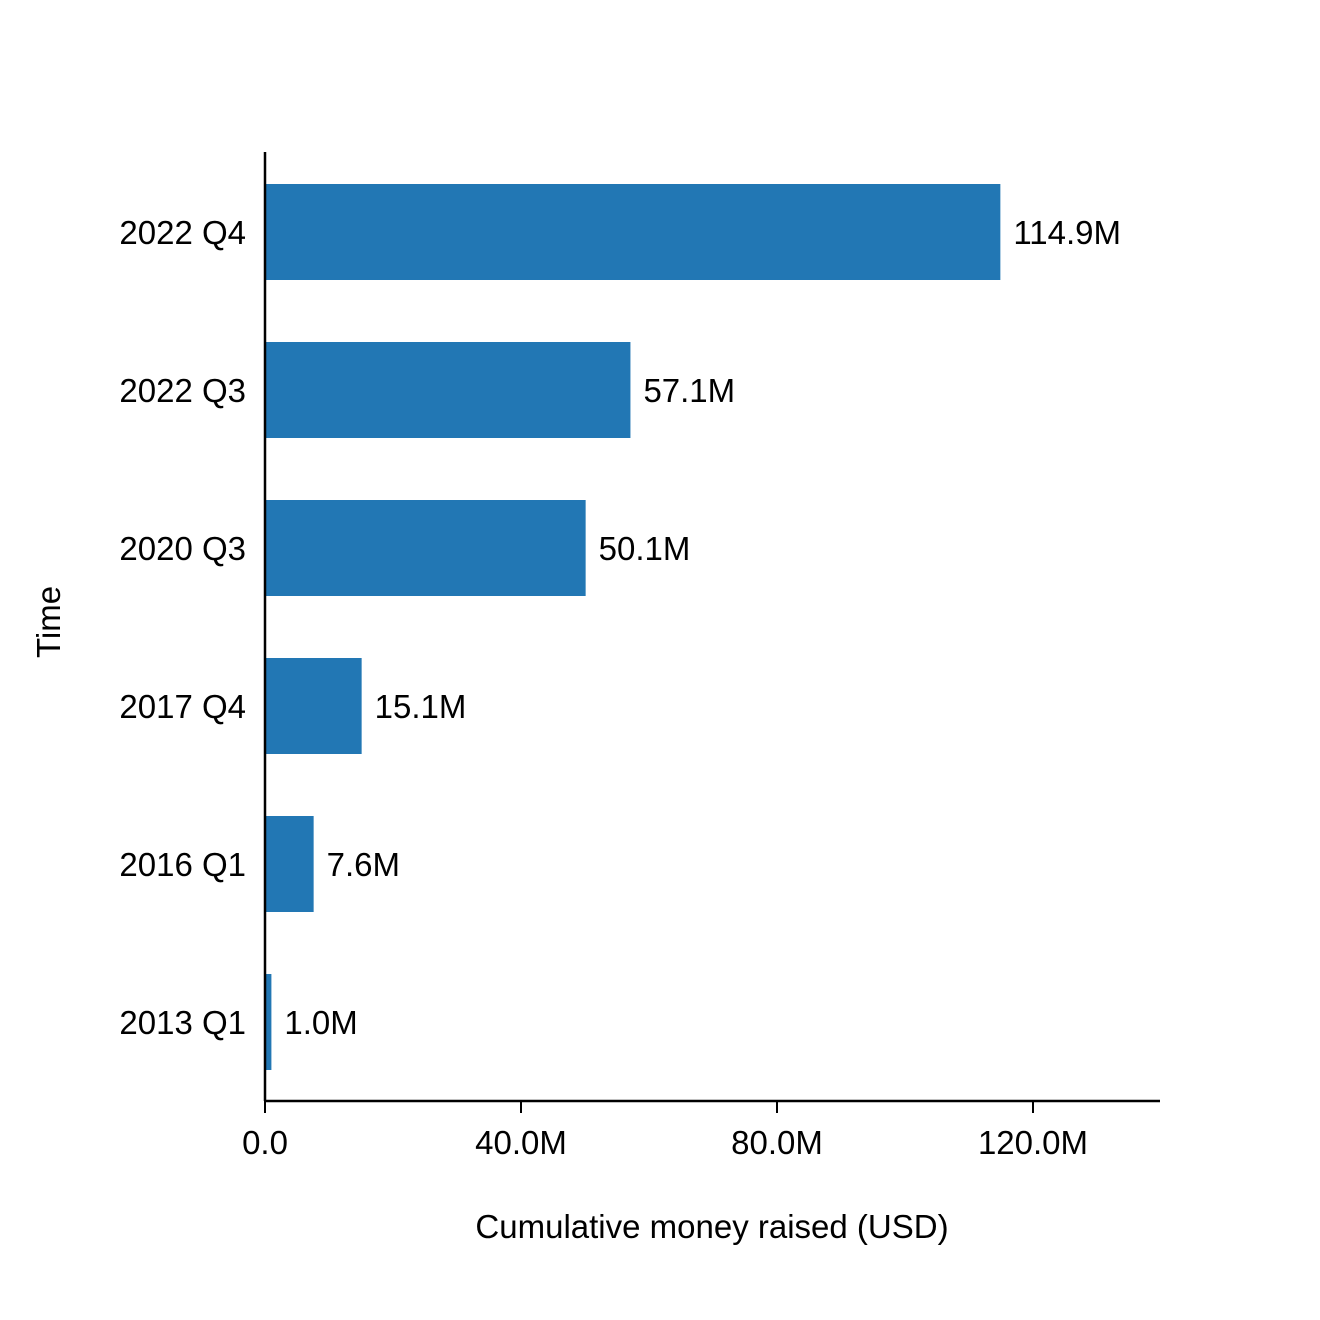 The height and width of the screenshot is (1320, 1320). What do you see at coordinates (689, 390) in the screenshot?
I see `data-label: 57.1M` at bounding box center [689, 390].